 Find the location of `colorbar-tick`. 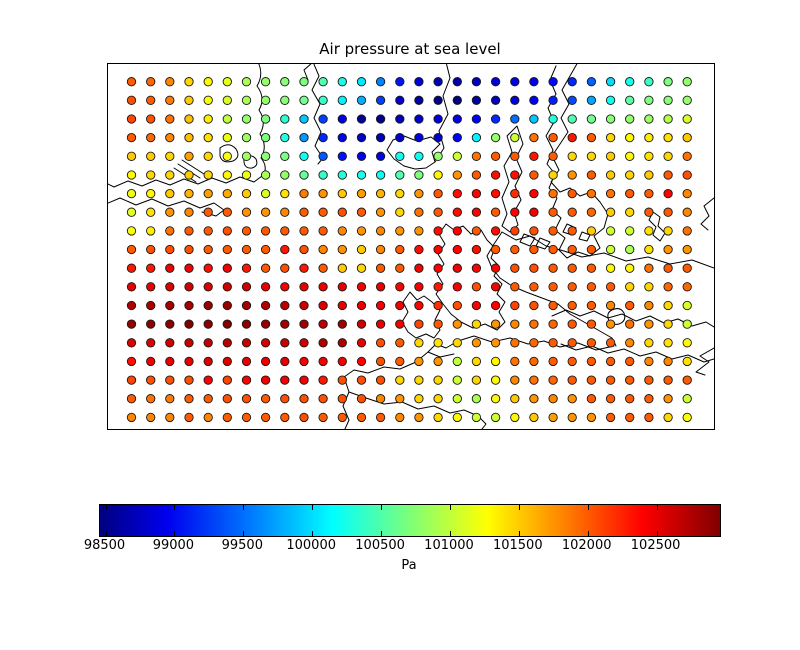

colorbar-tick is located at coordinates (450, 507).